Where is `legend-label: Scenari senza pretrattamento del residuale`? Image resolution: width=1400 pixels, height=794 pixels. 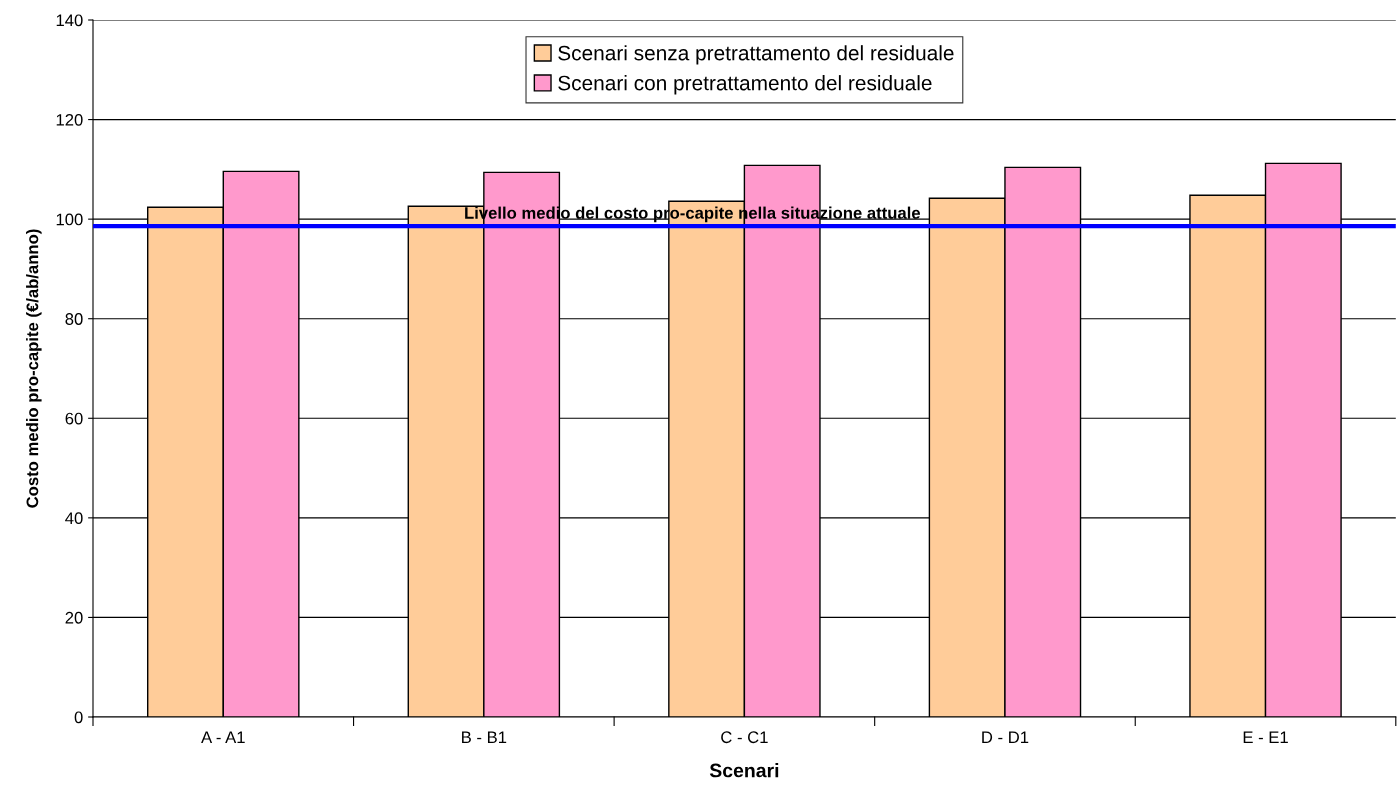
legend-label: Scenari senza pretrattamento del residuale is located at coordinates (756, 55).